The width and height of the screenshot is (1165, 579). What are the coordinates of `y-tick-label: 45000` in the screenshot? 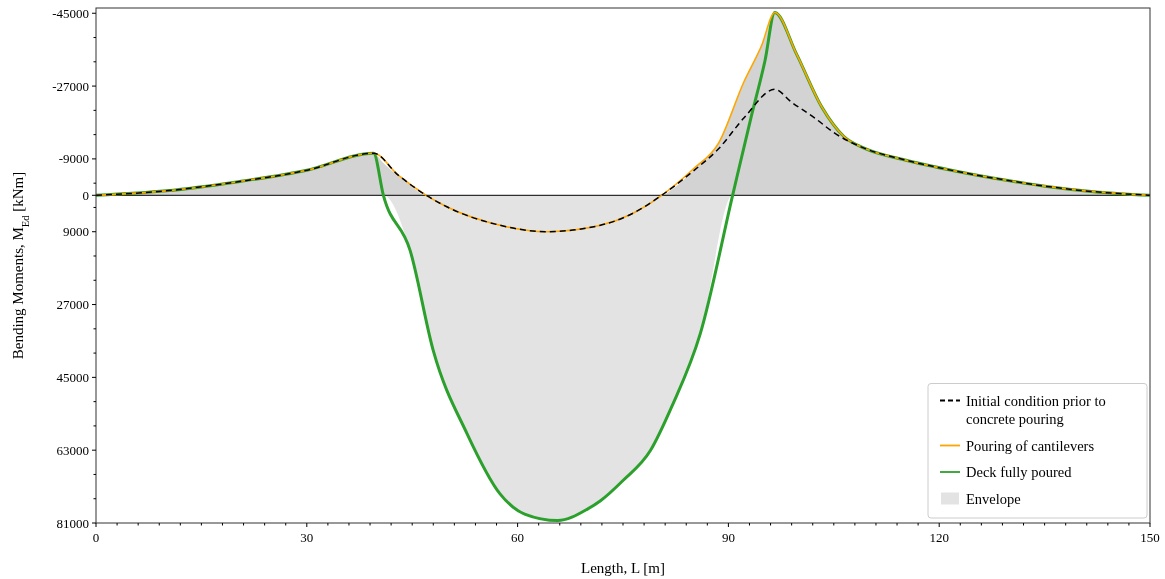 It's located at (72, 377).